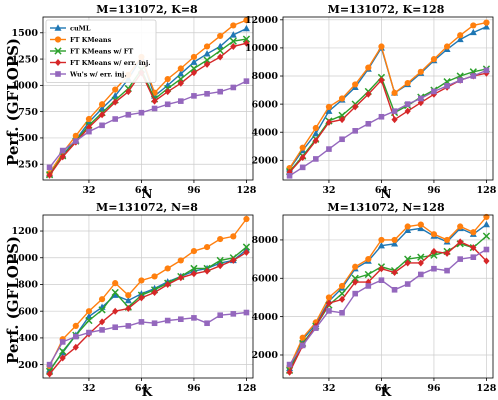  What do you see at coordinates (28, 138) in the screenshot?
I see `y-tick-label: 500` at bounding box center [28, 138].